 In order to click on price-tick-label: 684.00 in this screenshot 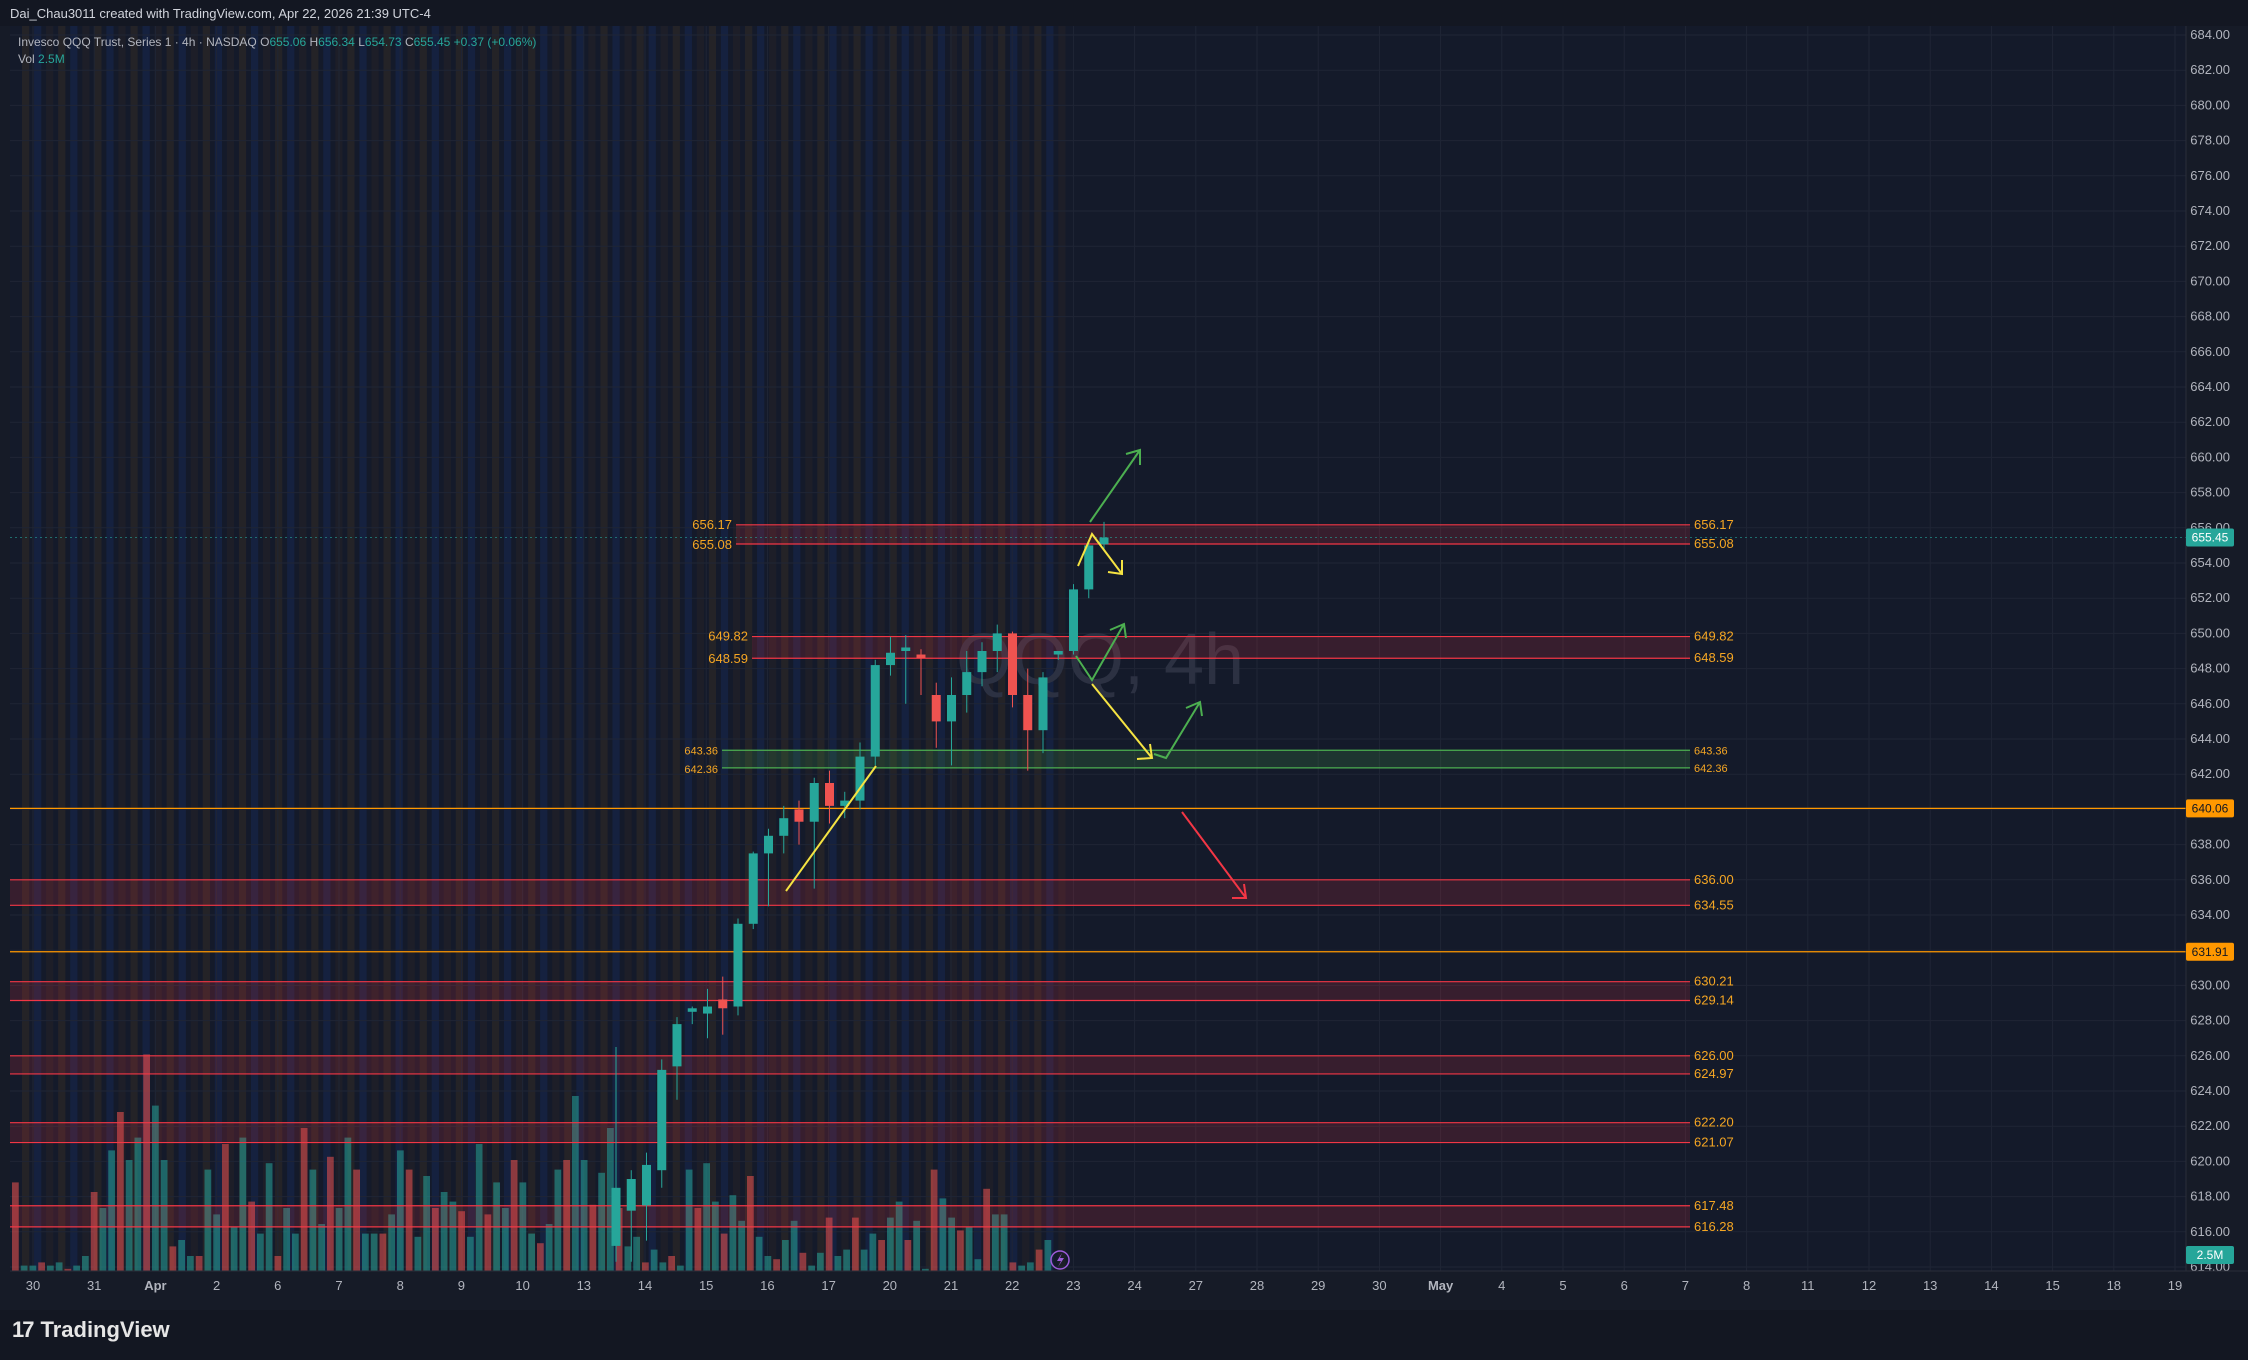, I will do `click(2210, 34)`.